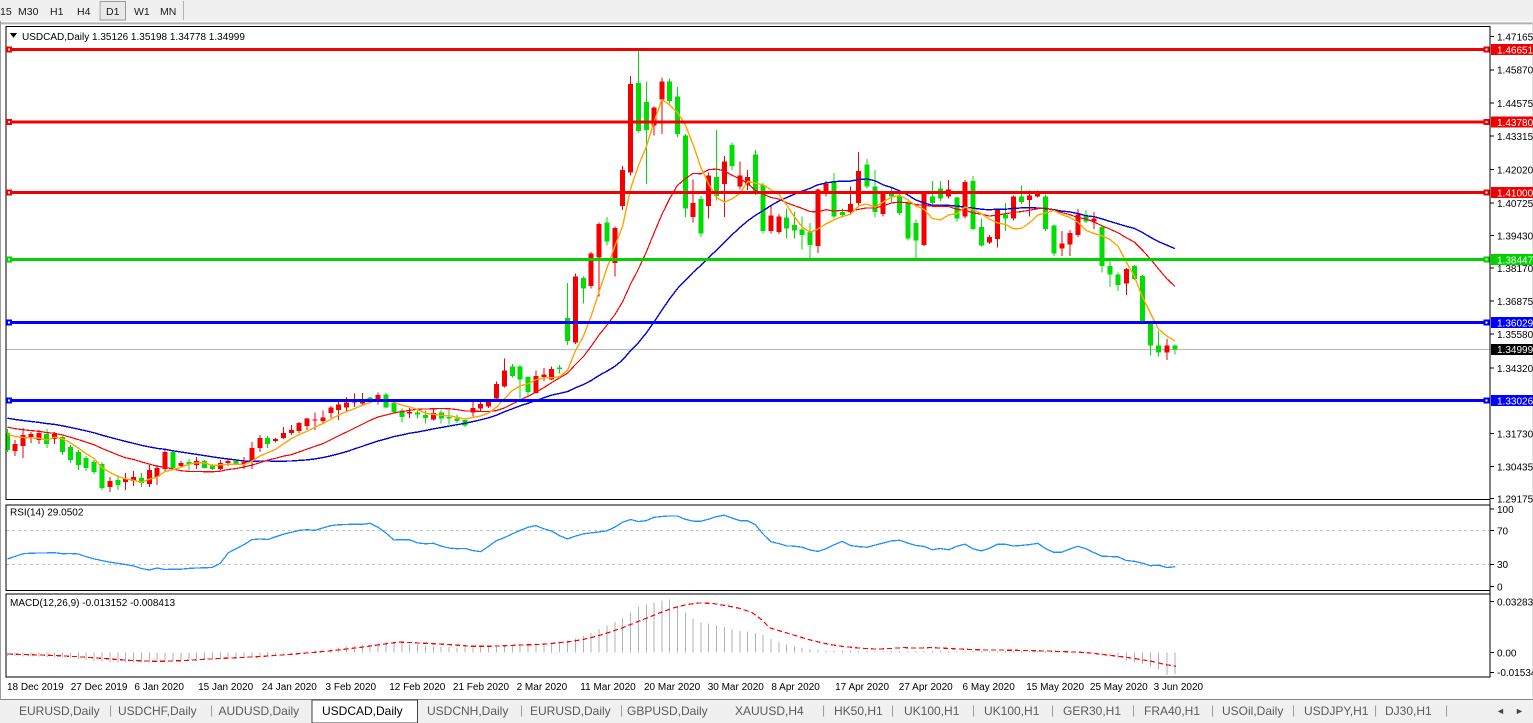 The width and height of the screenshot is (1533, 723). I want to click on svg-text: 1.43780, so click(1515, 123).